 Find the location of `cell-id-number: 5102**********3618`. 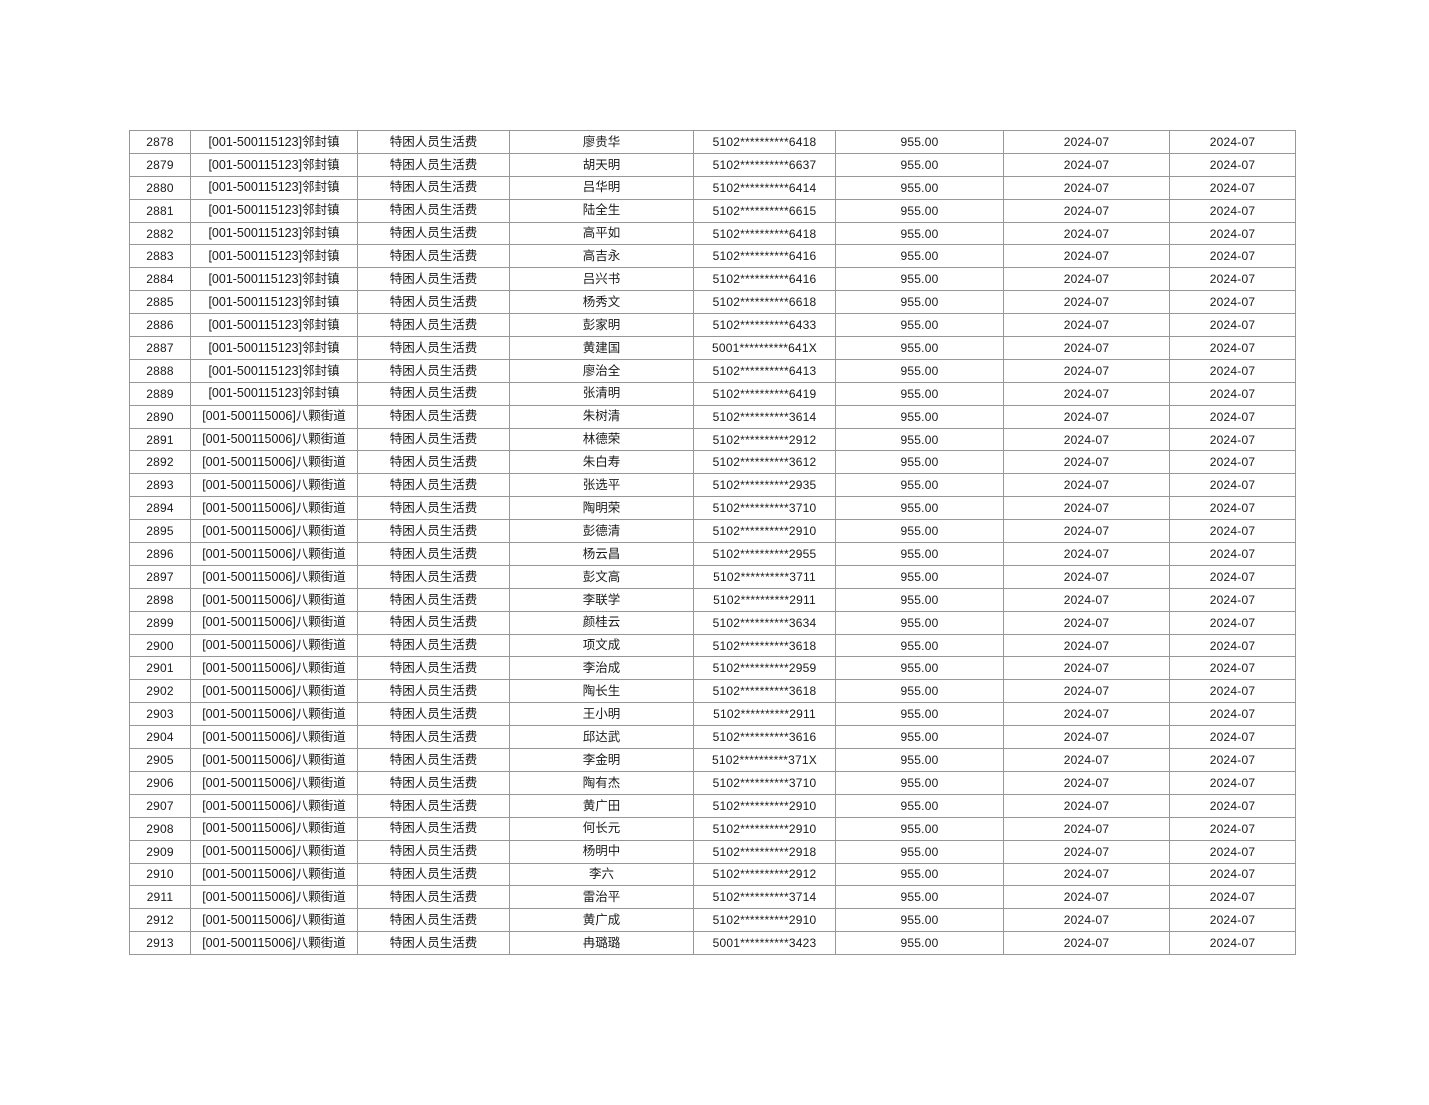

cell-id-number: 5102**********3618 is located at coordinates (764, 645).